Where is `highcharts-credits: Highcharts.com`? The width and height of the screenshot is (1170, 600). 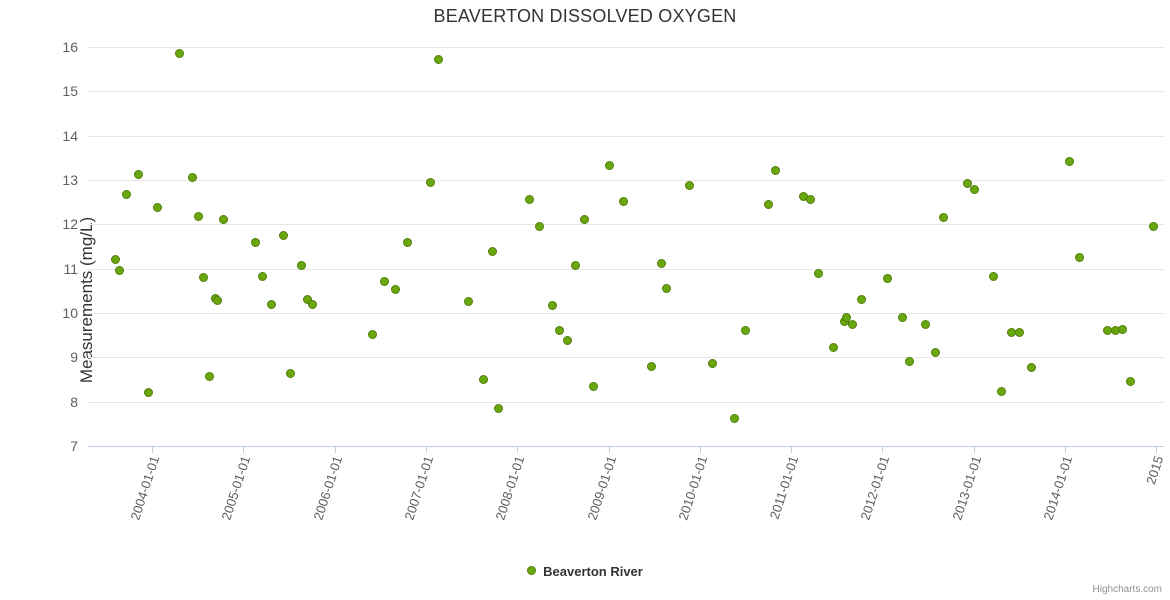
highcharts-credits: Highcharts.com is located at coordinates (1127, 589).